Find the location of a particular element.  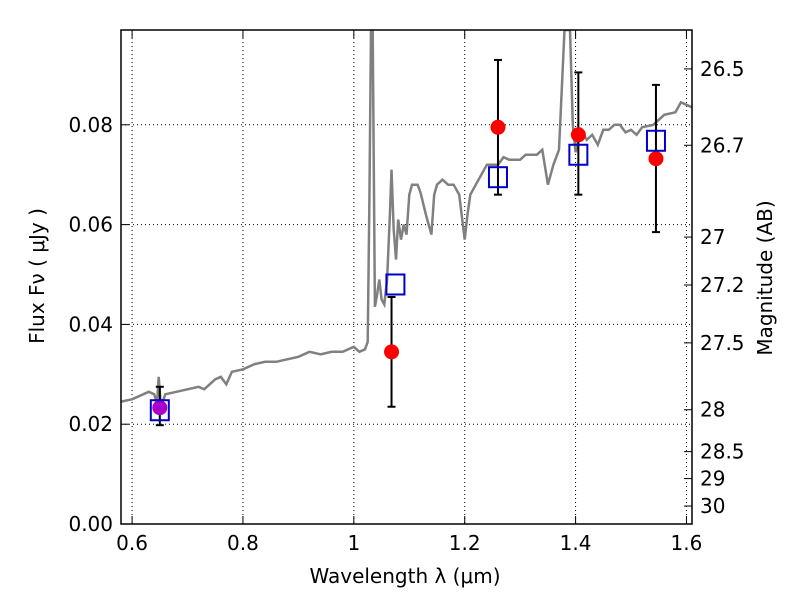

x-axis-label: Wavelength λ (μm) is located at coordinates (404, 576).